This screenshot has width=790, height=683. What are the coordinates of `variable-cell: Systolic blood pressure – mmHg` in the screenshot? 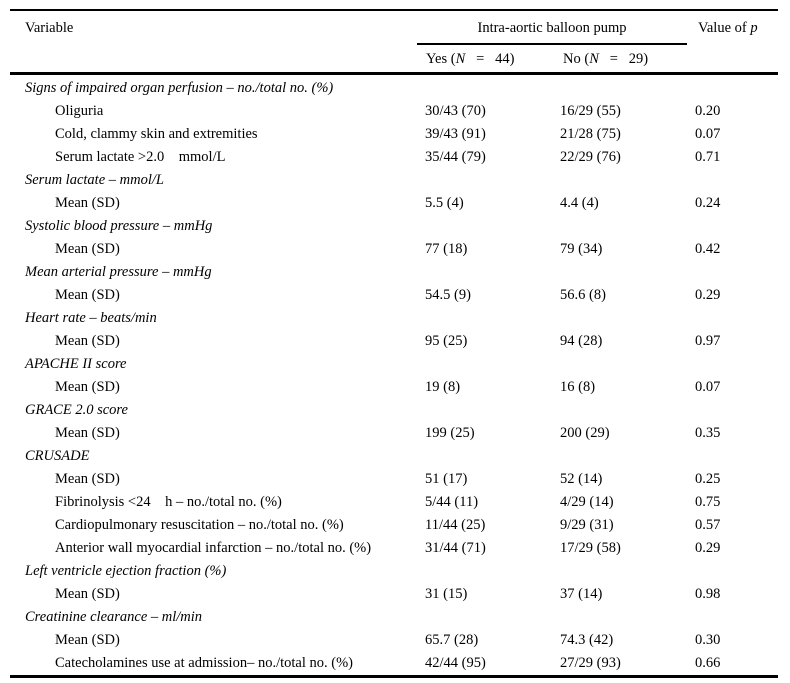 It's located at (119, 226).